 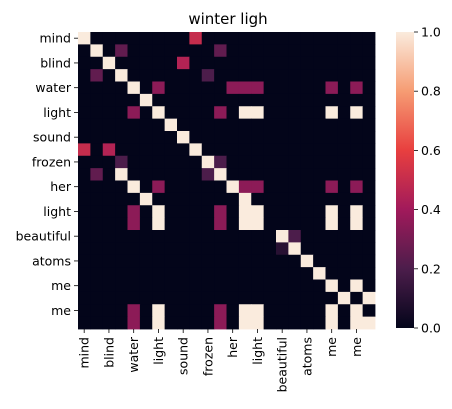 What do you see at coordinates (306, 356) in the screenshot?
I see `x-tick-label: atoms` at bounding box center [306, 356].